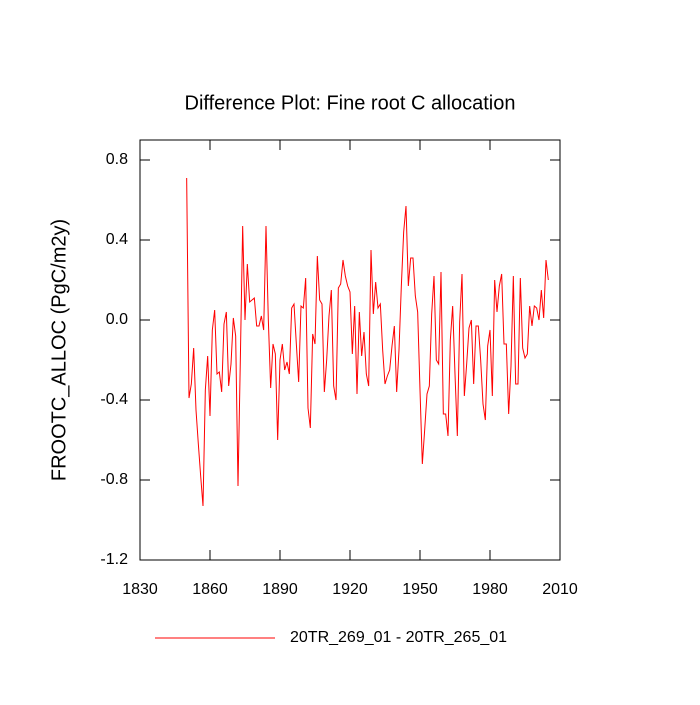 This screenshot has height=705, width=700. Describe the element at coordinates (117, 319) in the screenshot. I see `y-tick-label: 0.0` at that location.